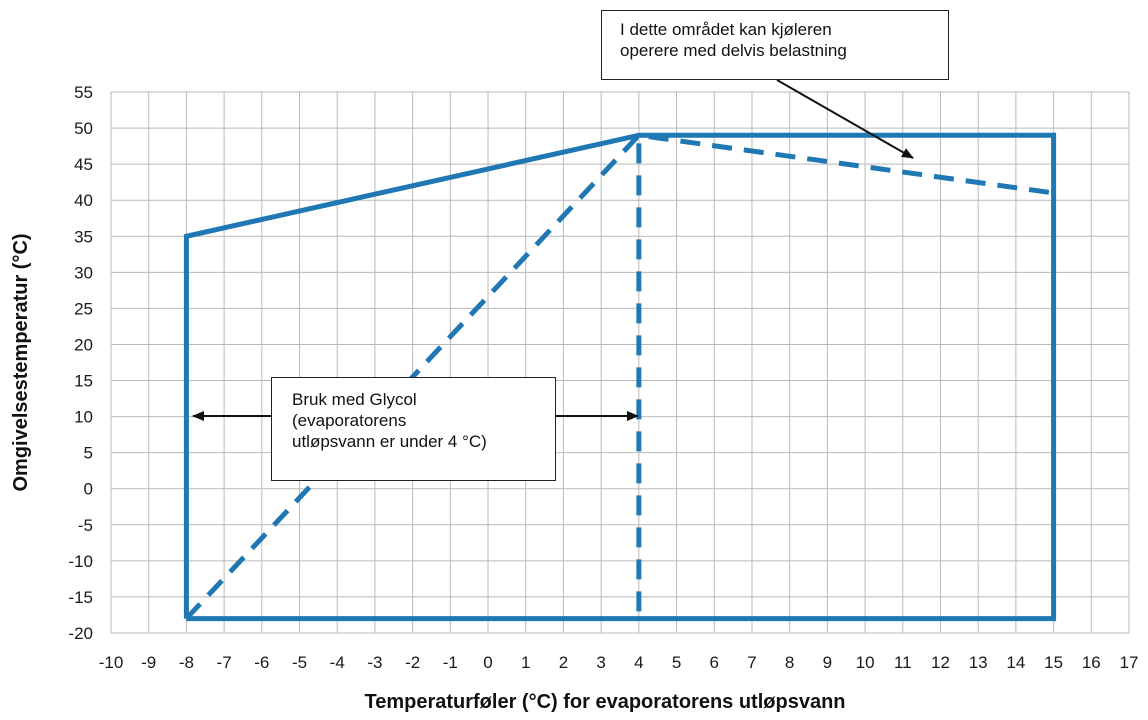 The height and width of the screenshot is (720, 1148). Describe the element at coordinates (148, 662) in the screenshot. I see `x-tick-label: -9` at that location.